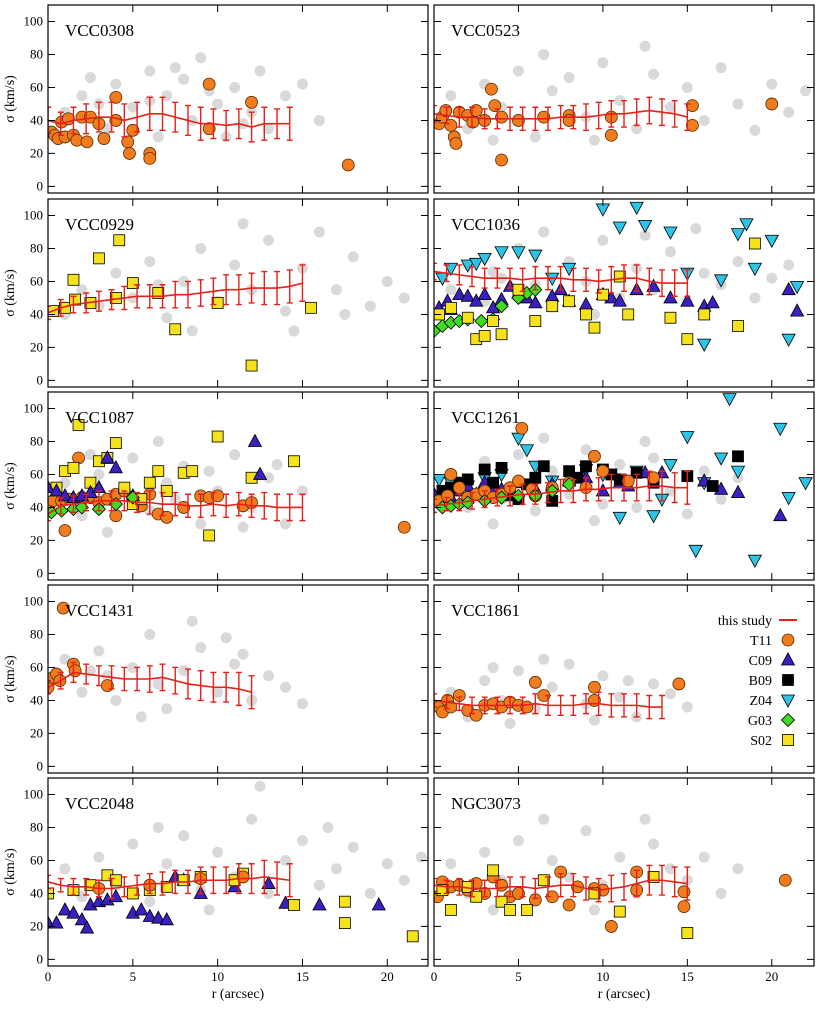 This screenshot has height=1012, width=822. I want to click on y-tick-label: 0, so click(40, 379).